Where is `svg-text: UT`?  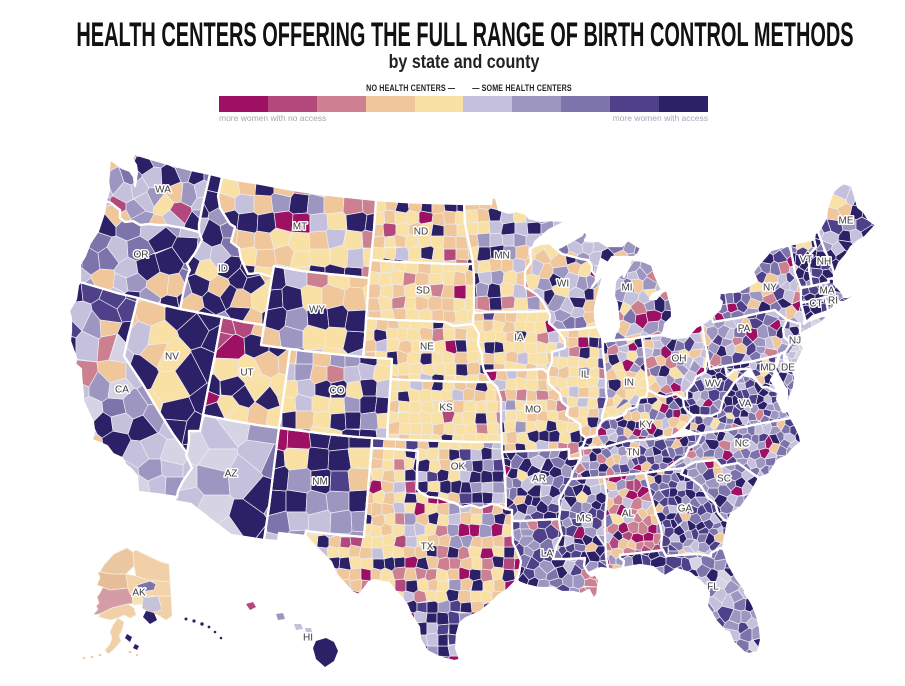
svg-text: UT is located at coordinates (246, 373).